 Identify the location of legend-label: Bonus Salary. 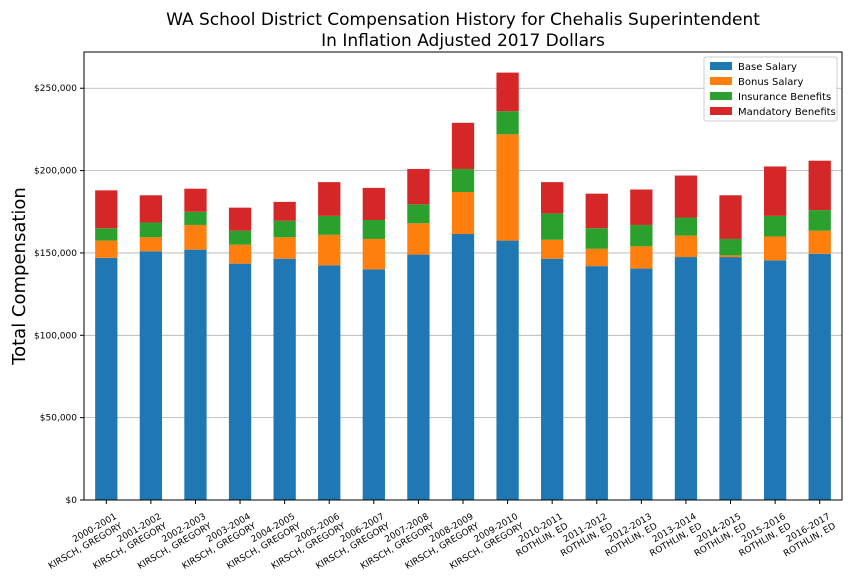
(771, 82).